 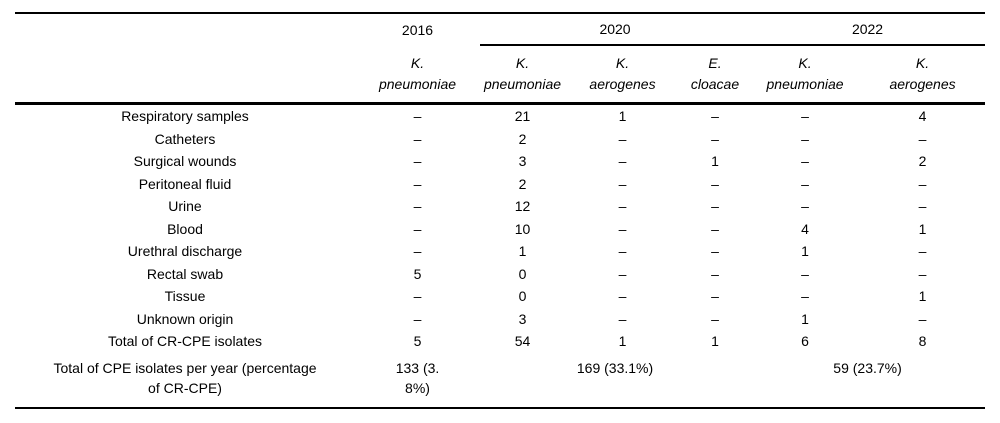 I want to click on year-header-2022: 2022, so click(x=868, y=29).